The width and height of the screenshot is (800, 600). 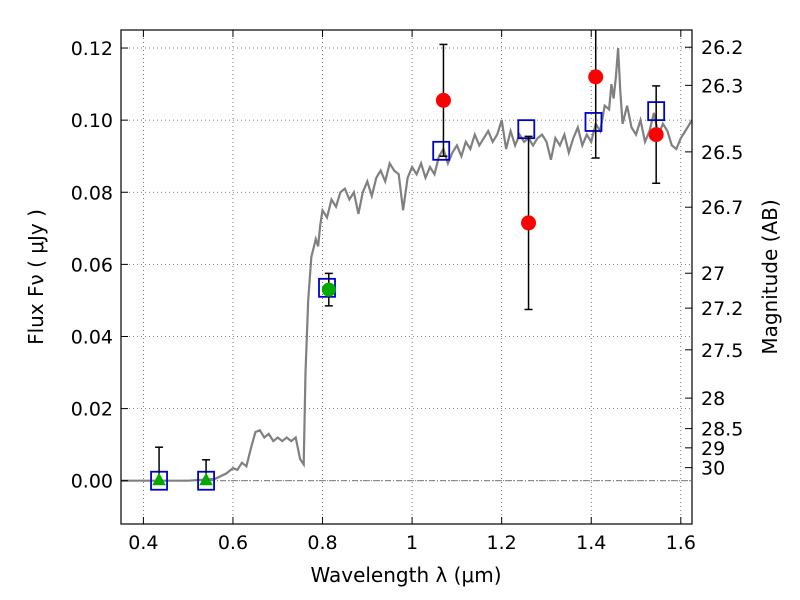 I want to click on right-tick-label: 29, so click(x=713, y=449).